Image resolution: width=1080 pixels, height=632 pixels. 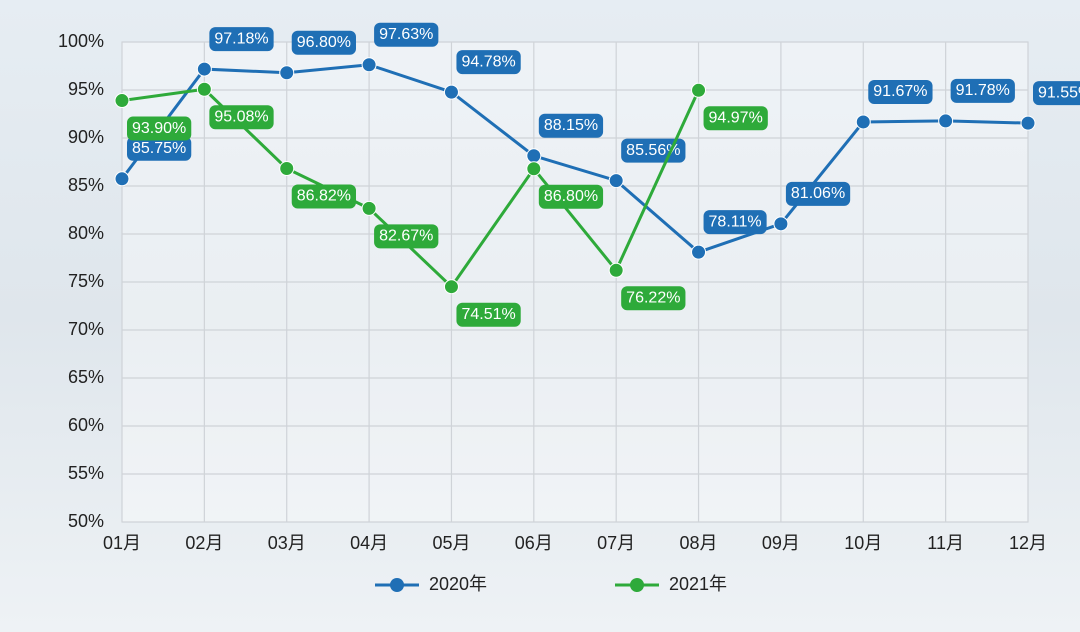 What do you see at coordinates (86, 425) in the screenshot?
I see `y-tick-label: 60%` at bounding box center [86, 425].